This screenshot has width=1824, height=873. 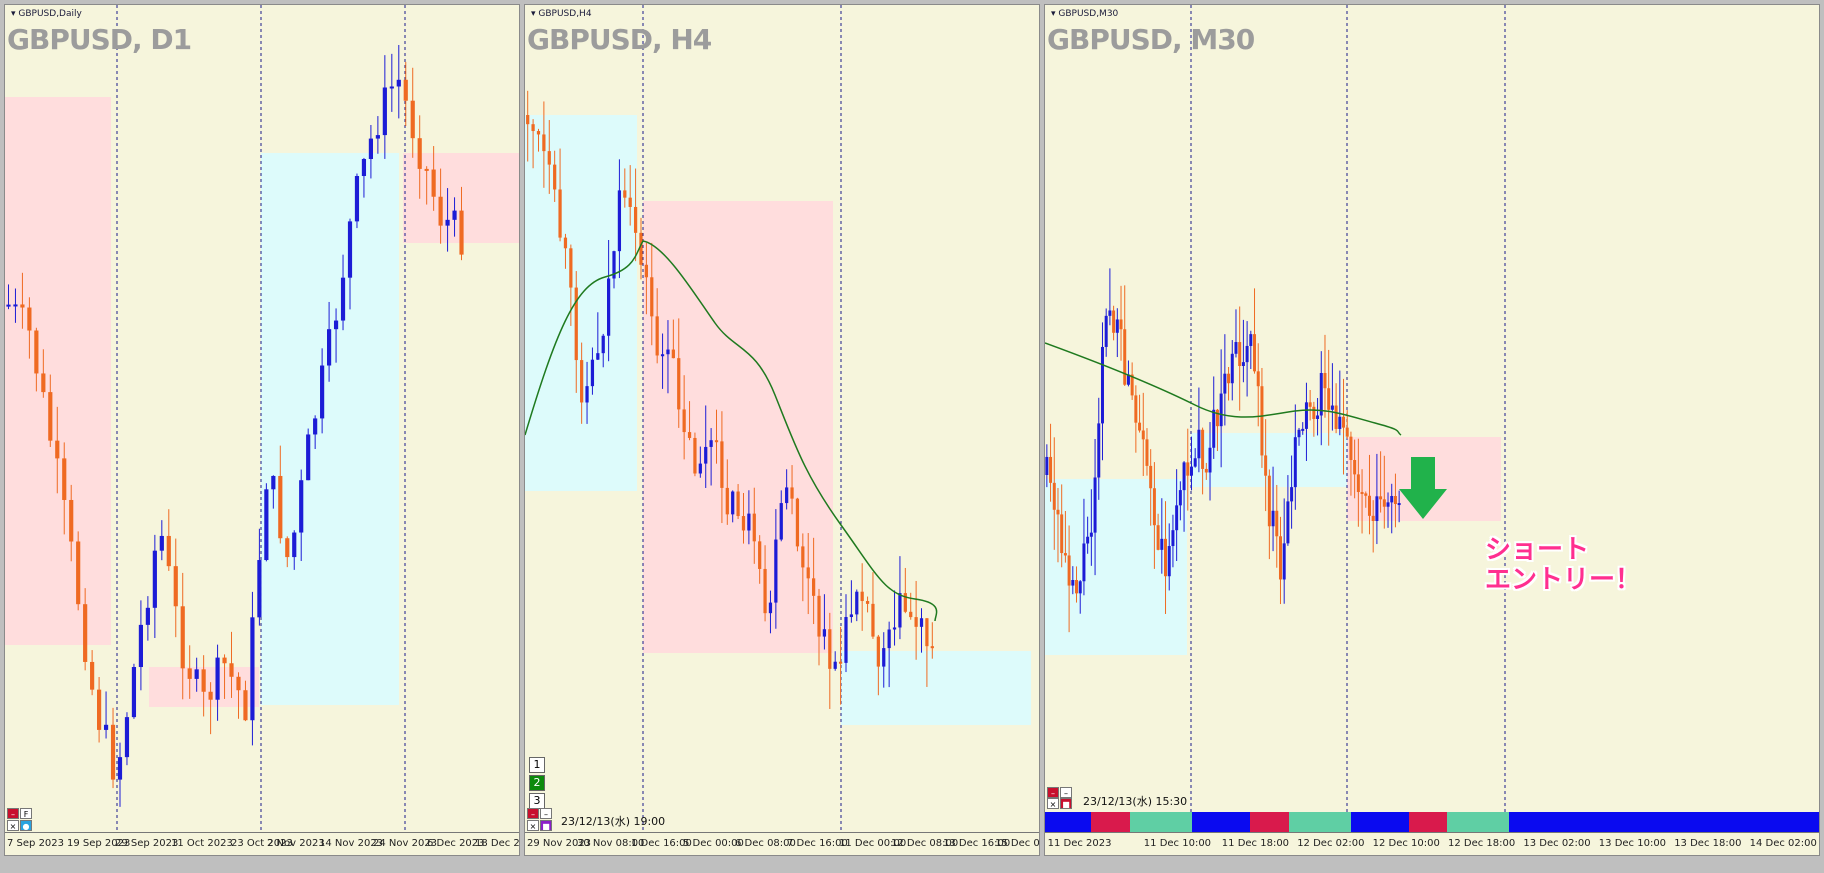 I want to click on x-tick-label: 11 Dec 10:00, so click(x=1177, y=843).